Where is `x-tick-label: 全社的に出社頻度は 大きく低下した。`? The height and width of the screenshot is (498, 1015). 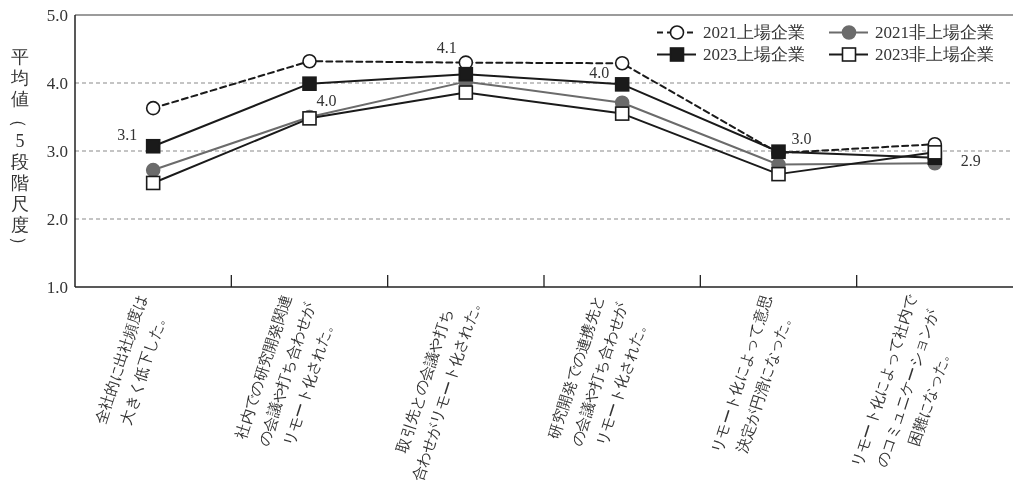 x-tick-label: 全社的に出社頻度は 大きく低下した。 is located at coordinates (131, 359).